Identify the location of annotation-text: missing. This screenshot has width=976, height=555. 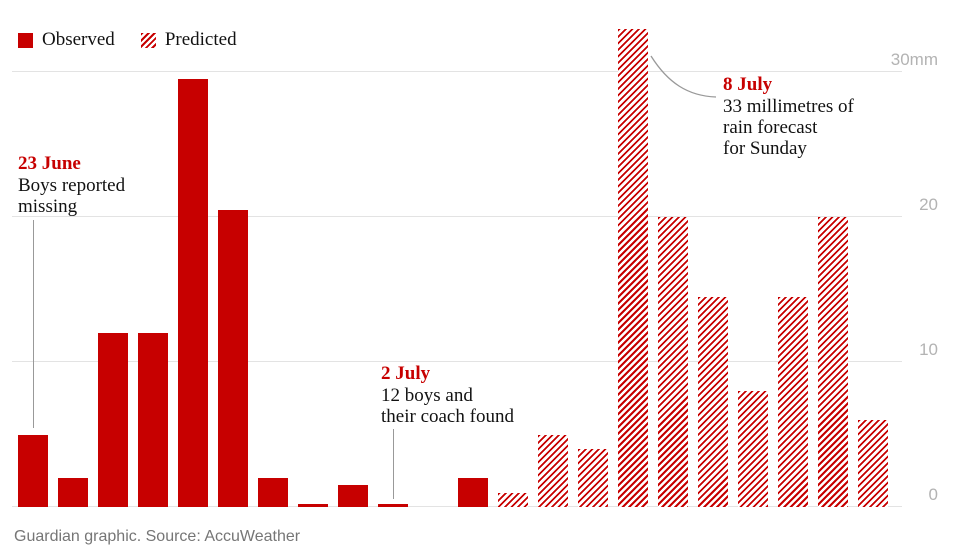
(48, 206).